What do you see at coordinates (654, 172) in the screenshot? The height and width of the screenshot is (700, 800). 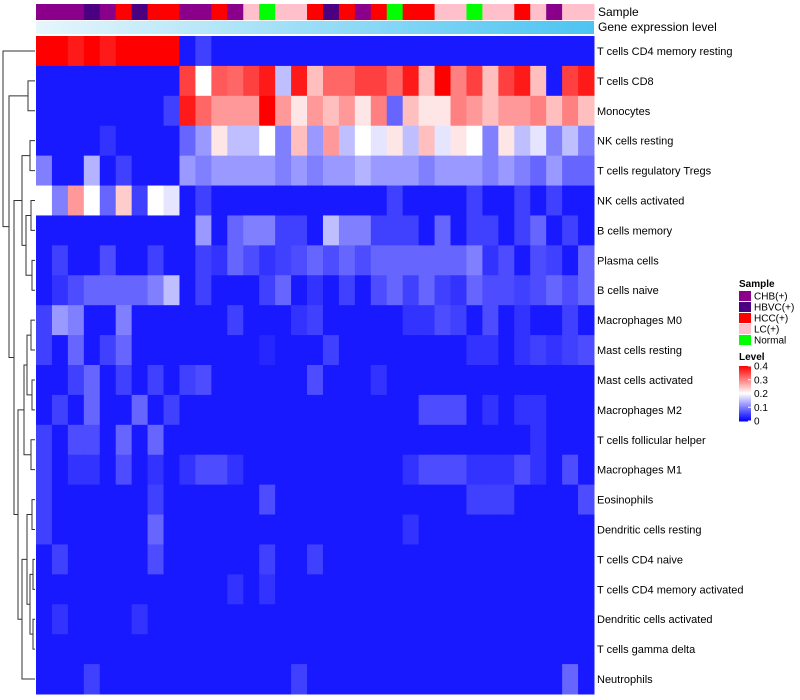 I see `row-label: T cells regulatory Tregs` at bounding box center [654, 172].